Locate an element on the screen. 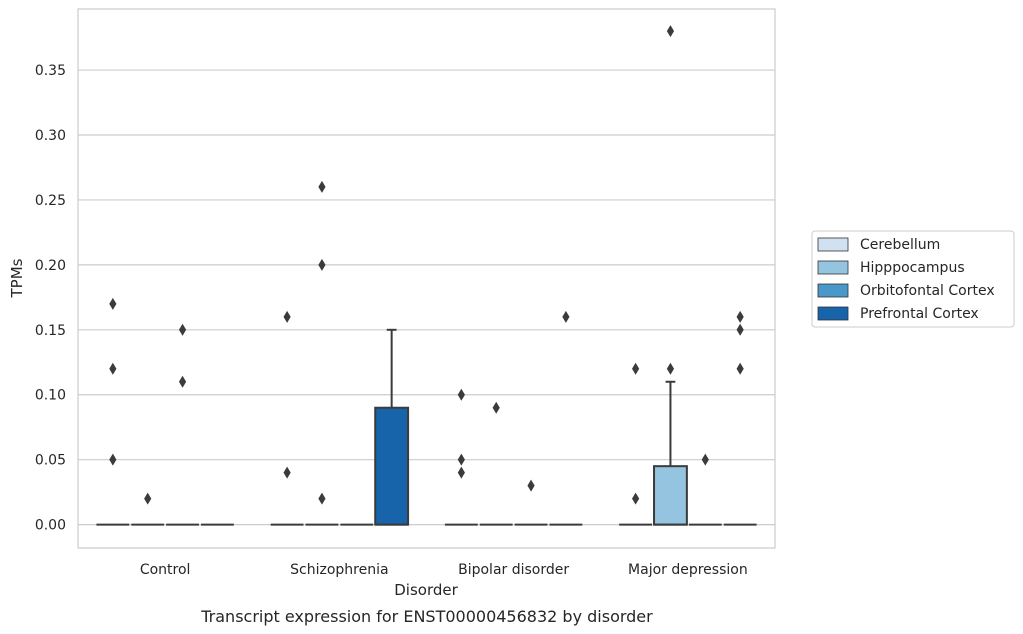  x-tick-label-2: Bipolar disorder is located at coordinates (513, 570).